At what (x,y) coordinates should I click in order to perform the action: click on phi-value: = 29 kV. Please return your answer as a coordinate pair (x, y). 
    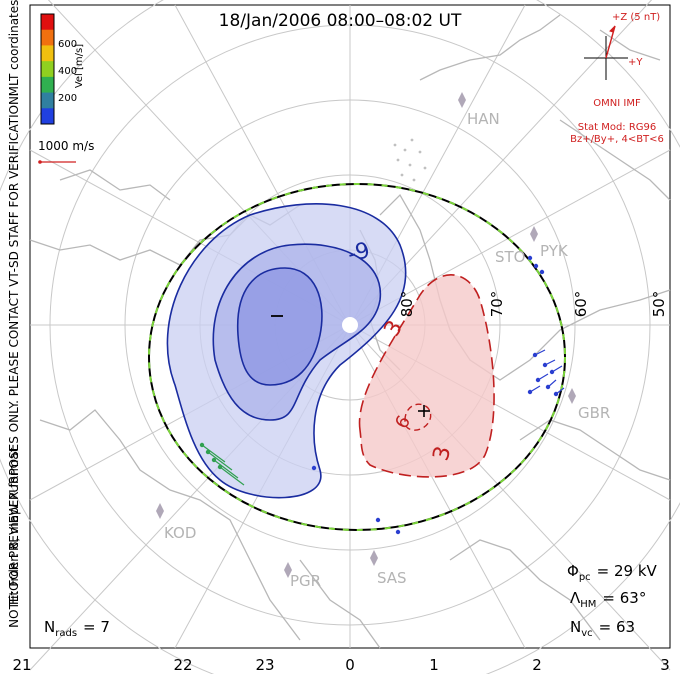
    Looking at the image, I should click on (627, 571).